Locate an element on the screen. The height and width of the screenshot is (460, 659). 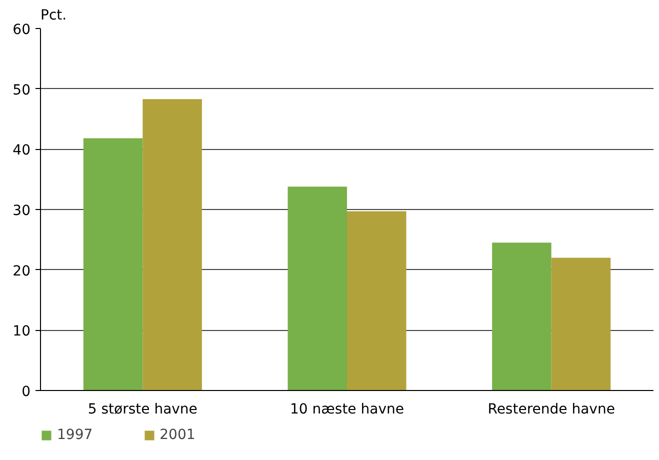
y-tick-label: 40 is located at coordinates (21, 150).